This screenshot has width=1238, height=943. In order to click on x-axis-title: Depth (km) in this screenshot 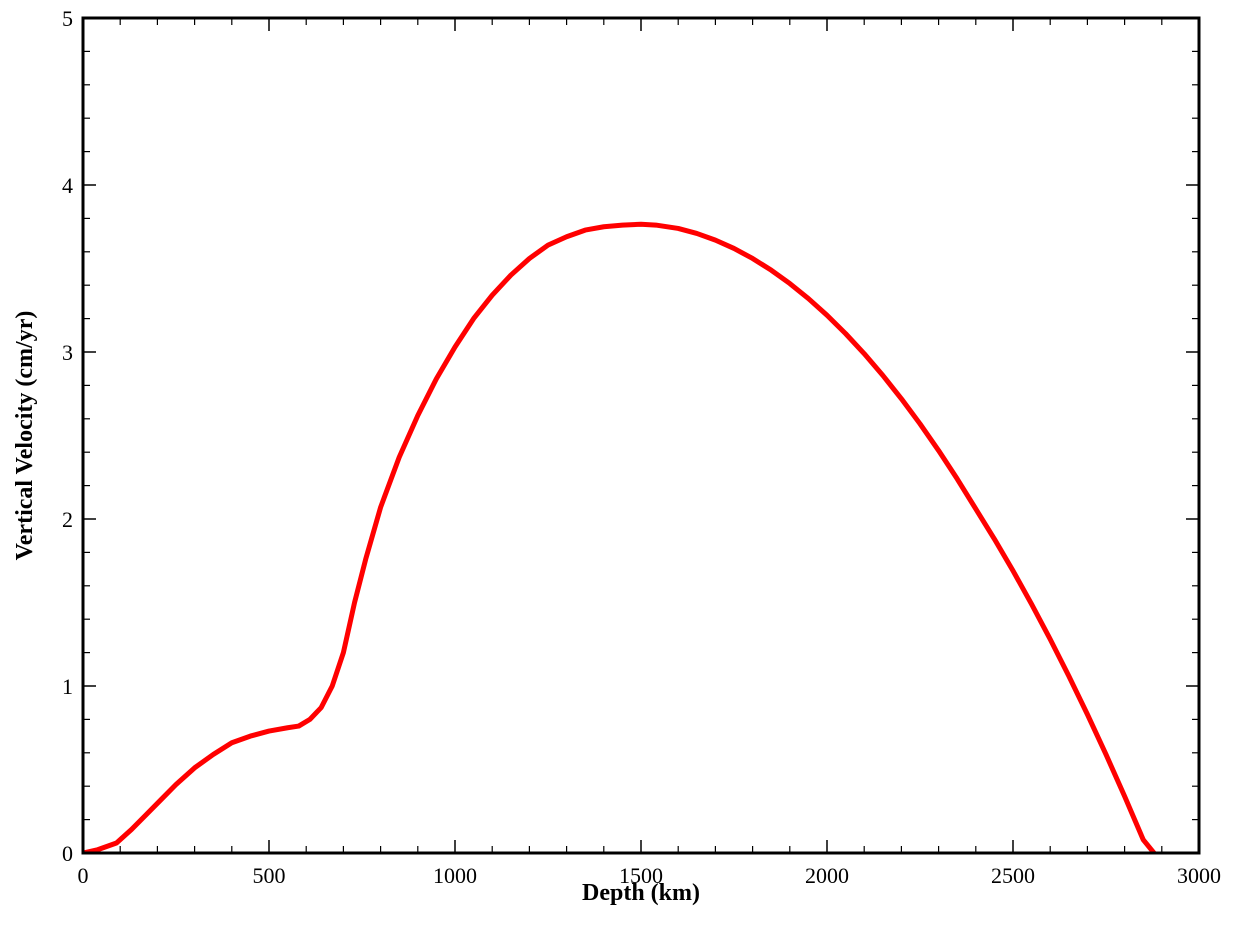, I will do `click(641, 893)`.